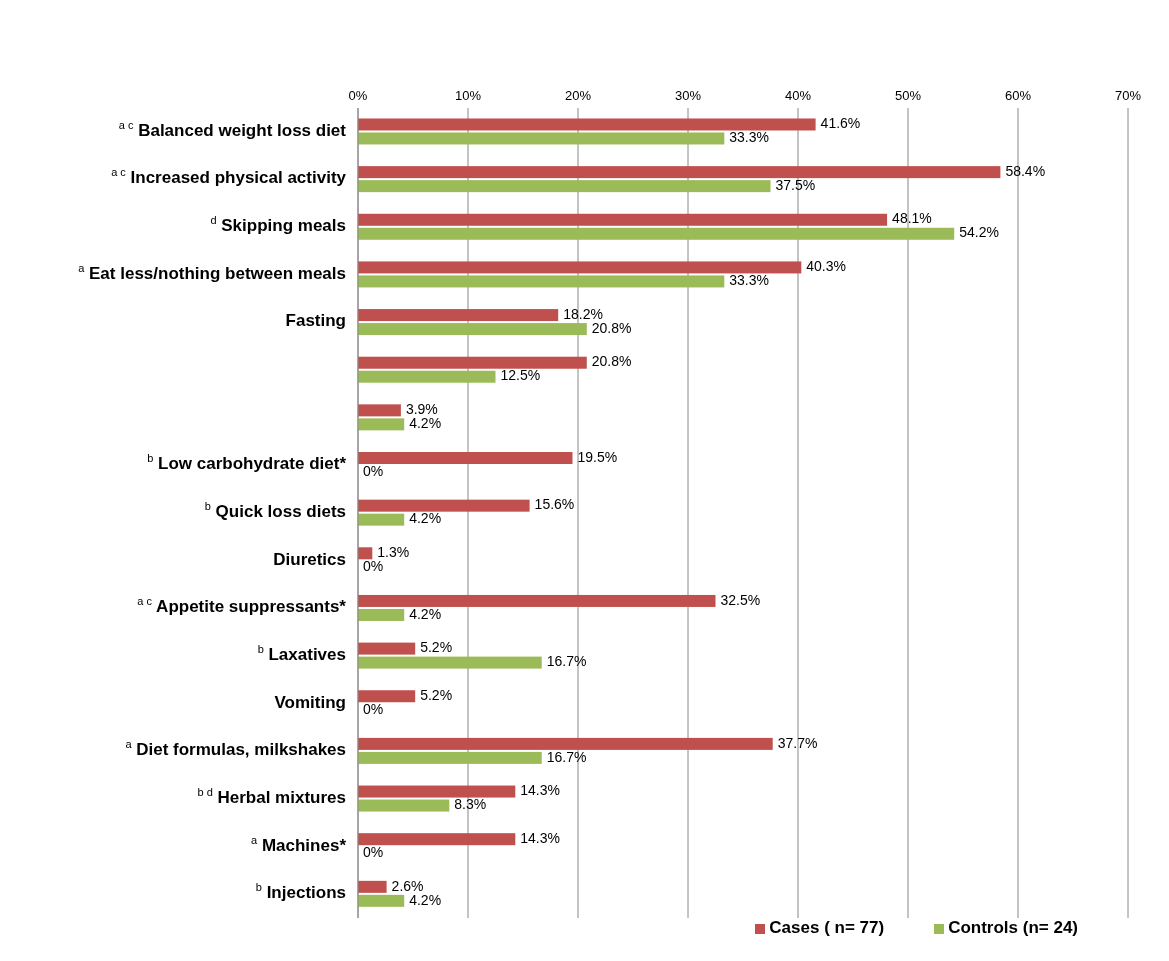 The width and height of the screenshot is (1169, 961). What do you see at coordinates (688, 95) in the screenshot?
I see `x-tick-label: 30%` at bounding box center [688, 95].